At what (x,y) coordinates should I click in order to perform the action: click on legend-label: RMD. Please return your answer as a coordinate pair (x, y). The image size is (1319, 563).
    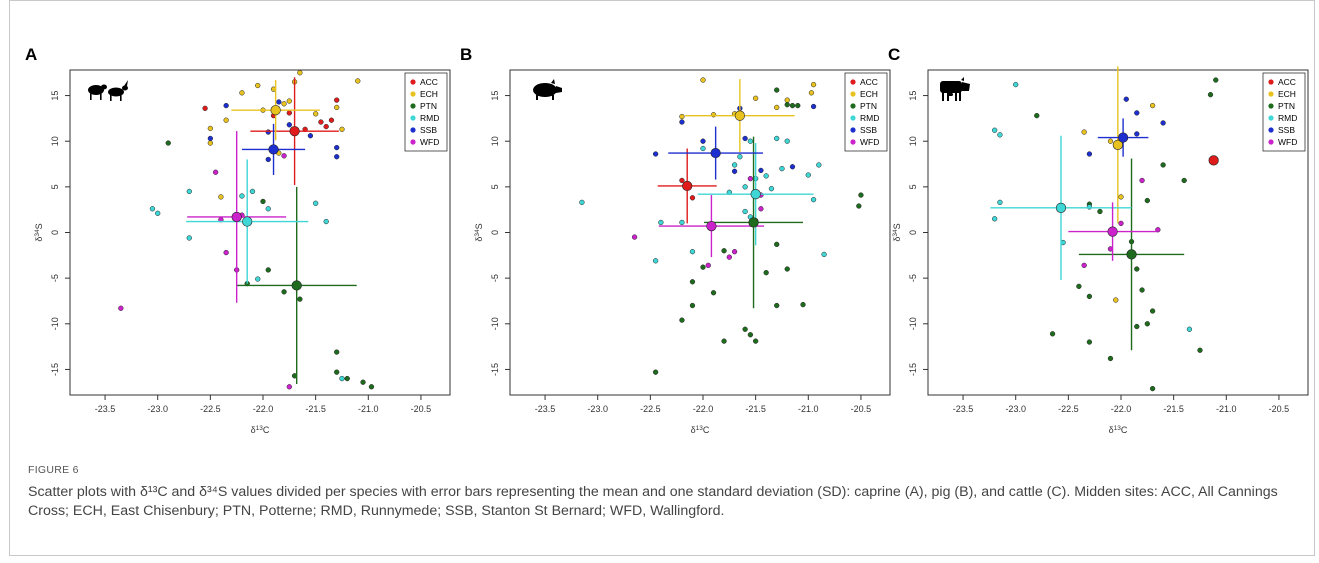
    Looking at the image, I should click on (869, 118).